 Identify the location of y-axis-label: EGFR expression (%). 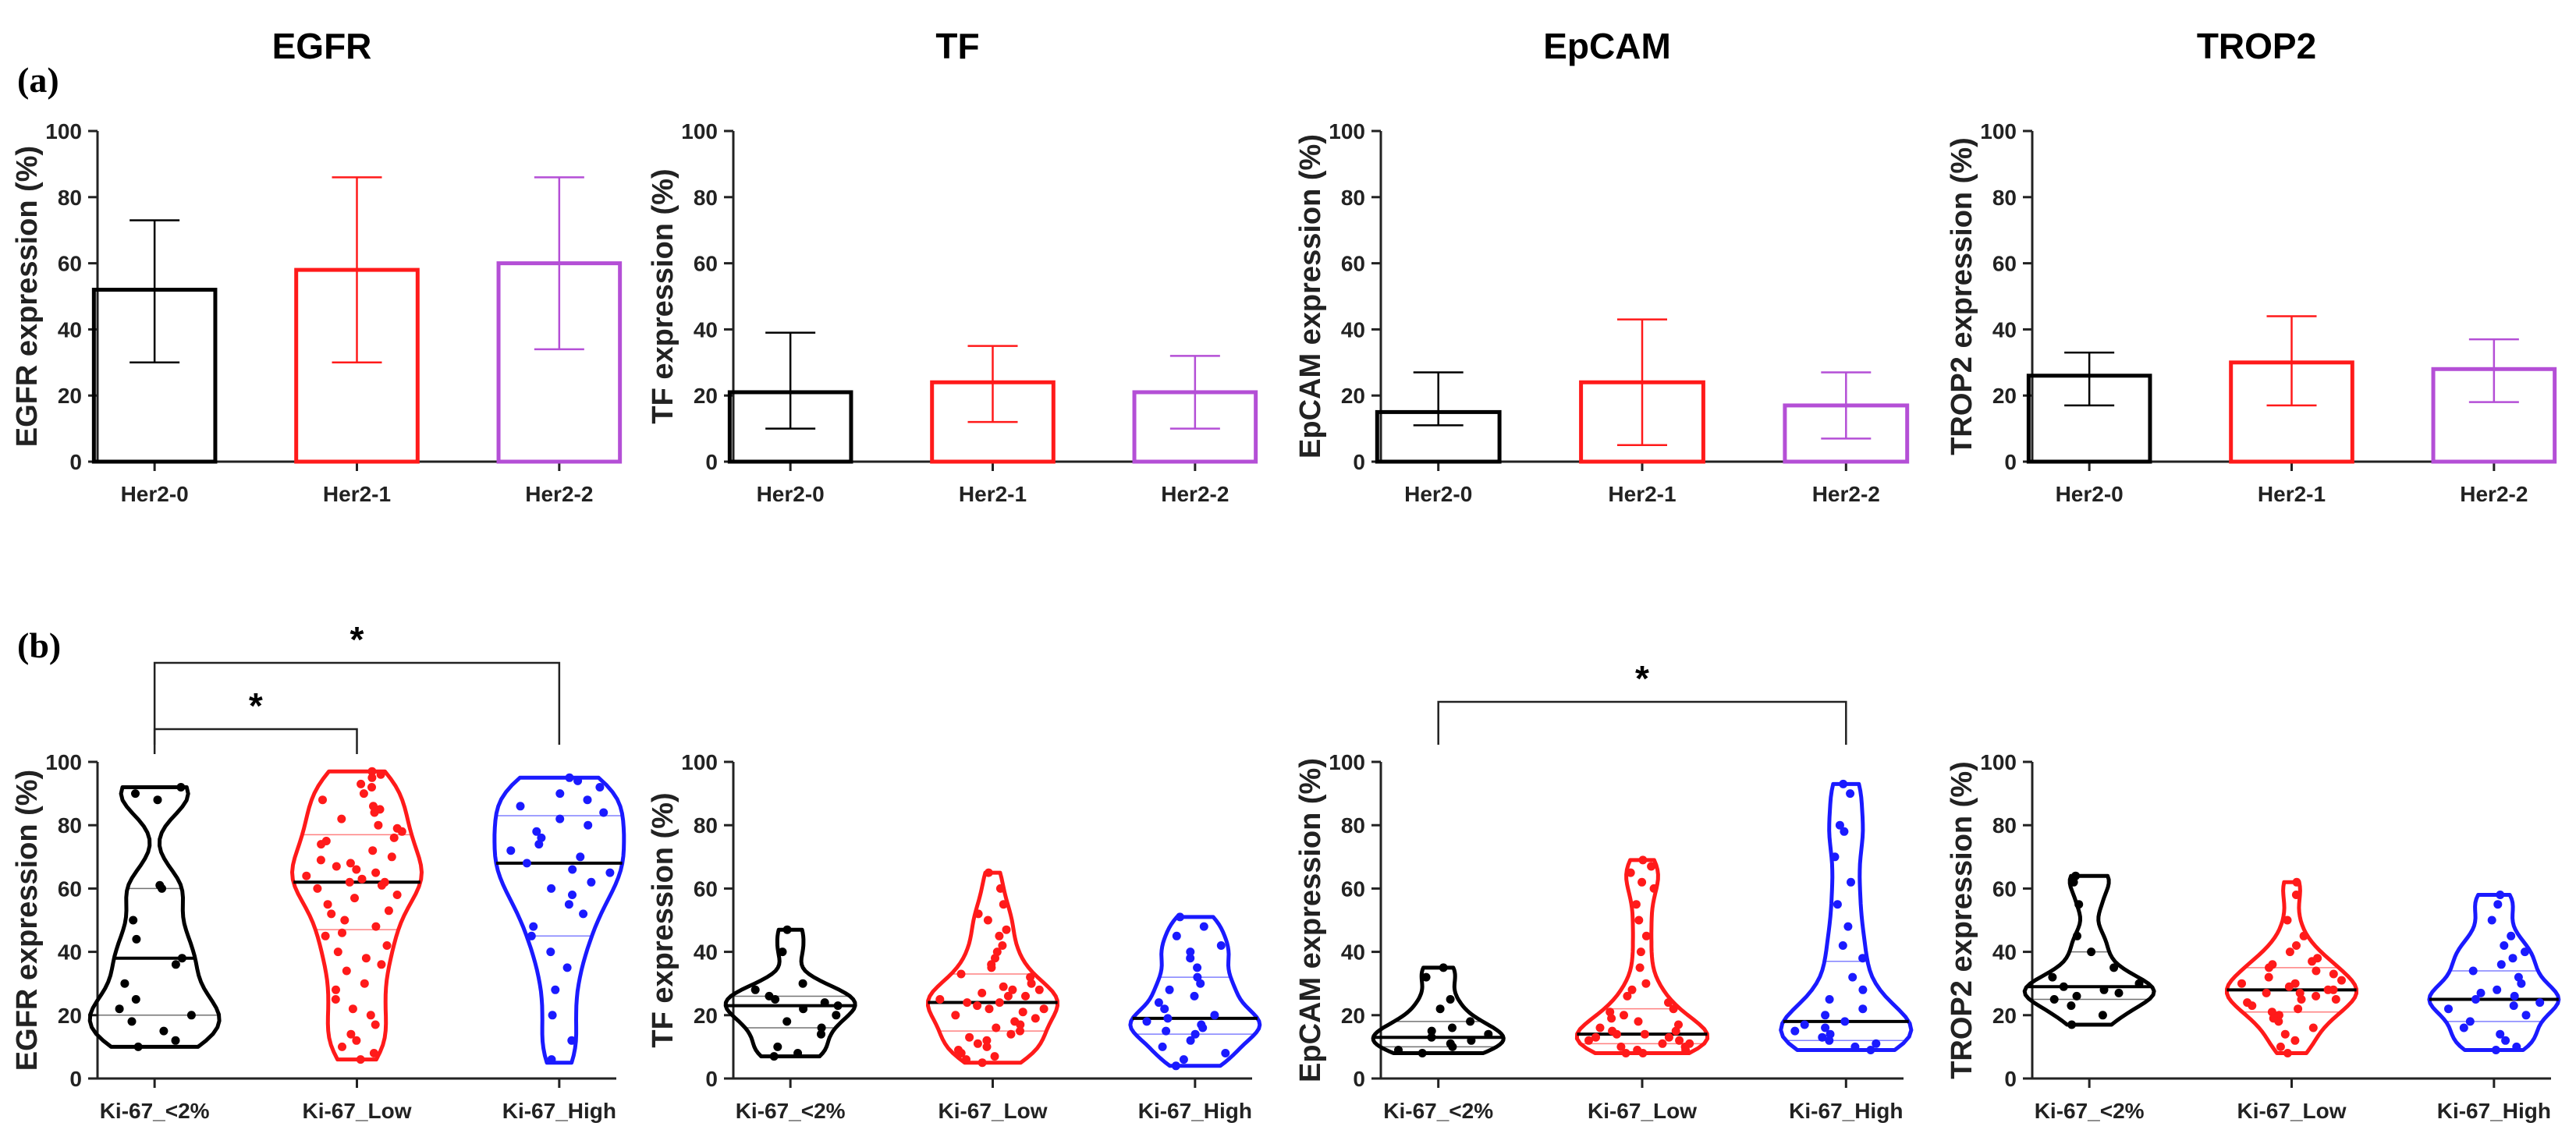
(27, 920).